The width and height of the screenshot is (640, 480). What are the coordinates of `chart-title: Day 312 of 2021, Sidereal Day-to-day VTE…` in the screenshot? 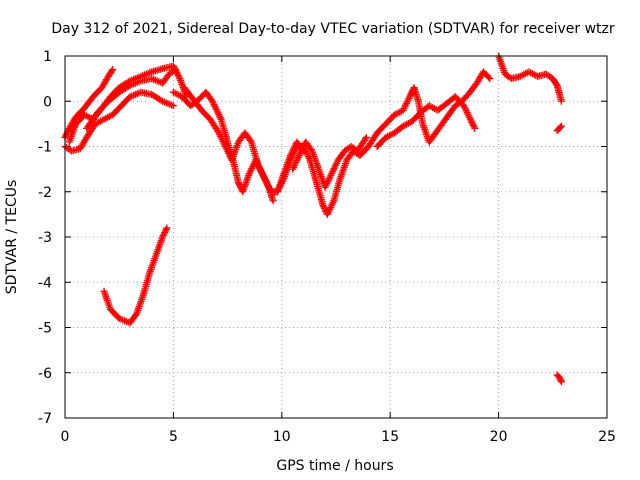 It's located at (333, 29).